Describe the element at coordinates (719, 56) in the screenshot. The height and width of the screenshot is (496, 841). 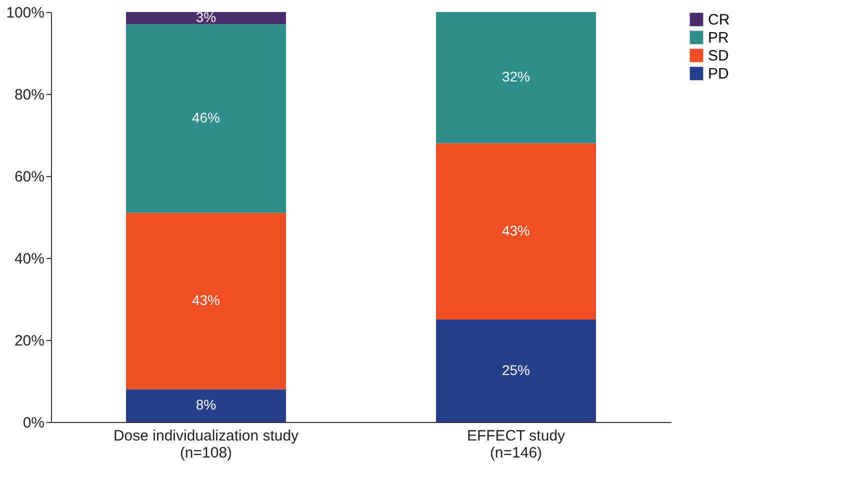
I see `legend-label: SD` at that location.